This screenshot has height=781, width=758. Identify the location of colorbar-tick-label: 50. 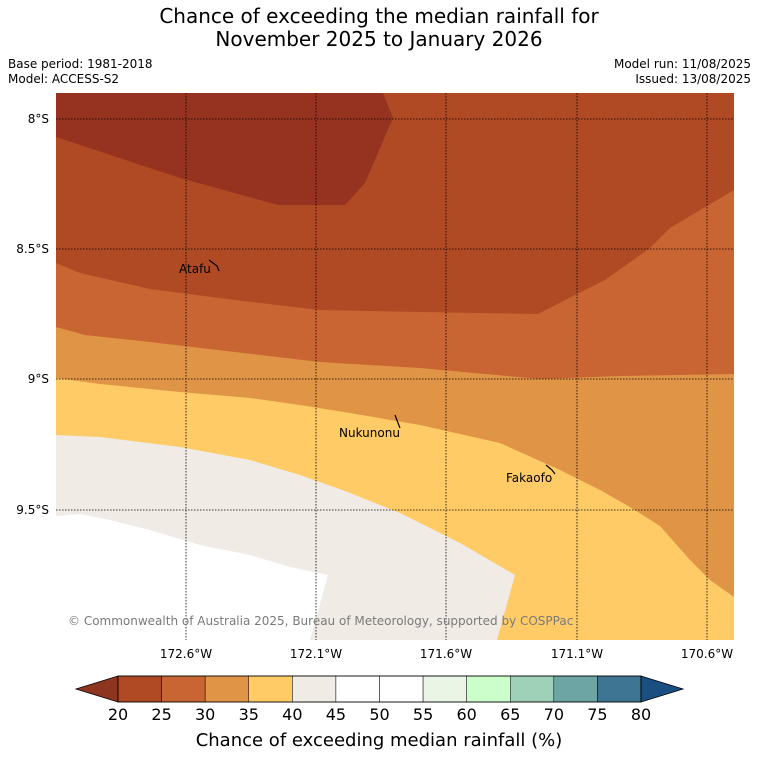
(379, 714).